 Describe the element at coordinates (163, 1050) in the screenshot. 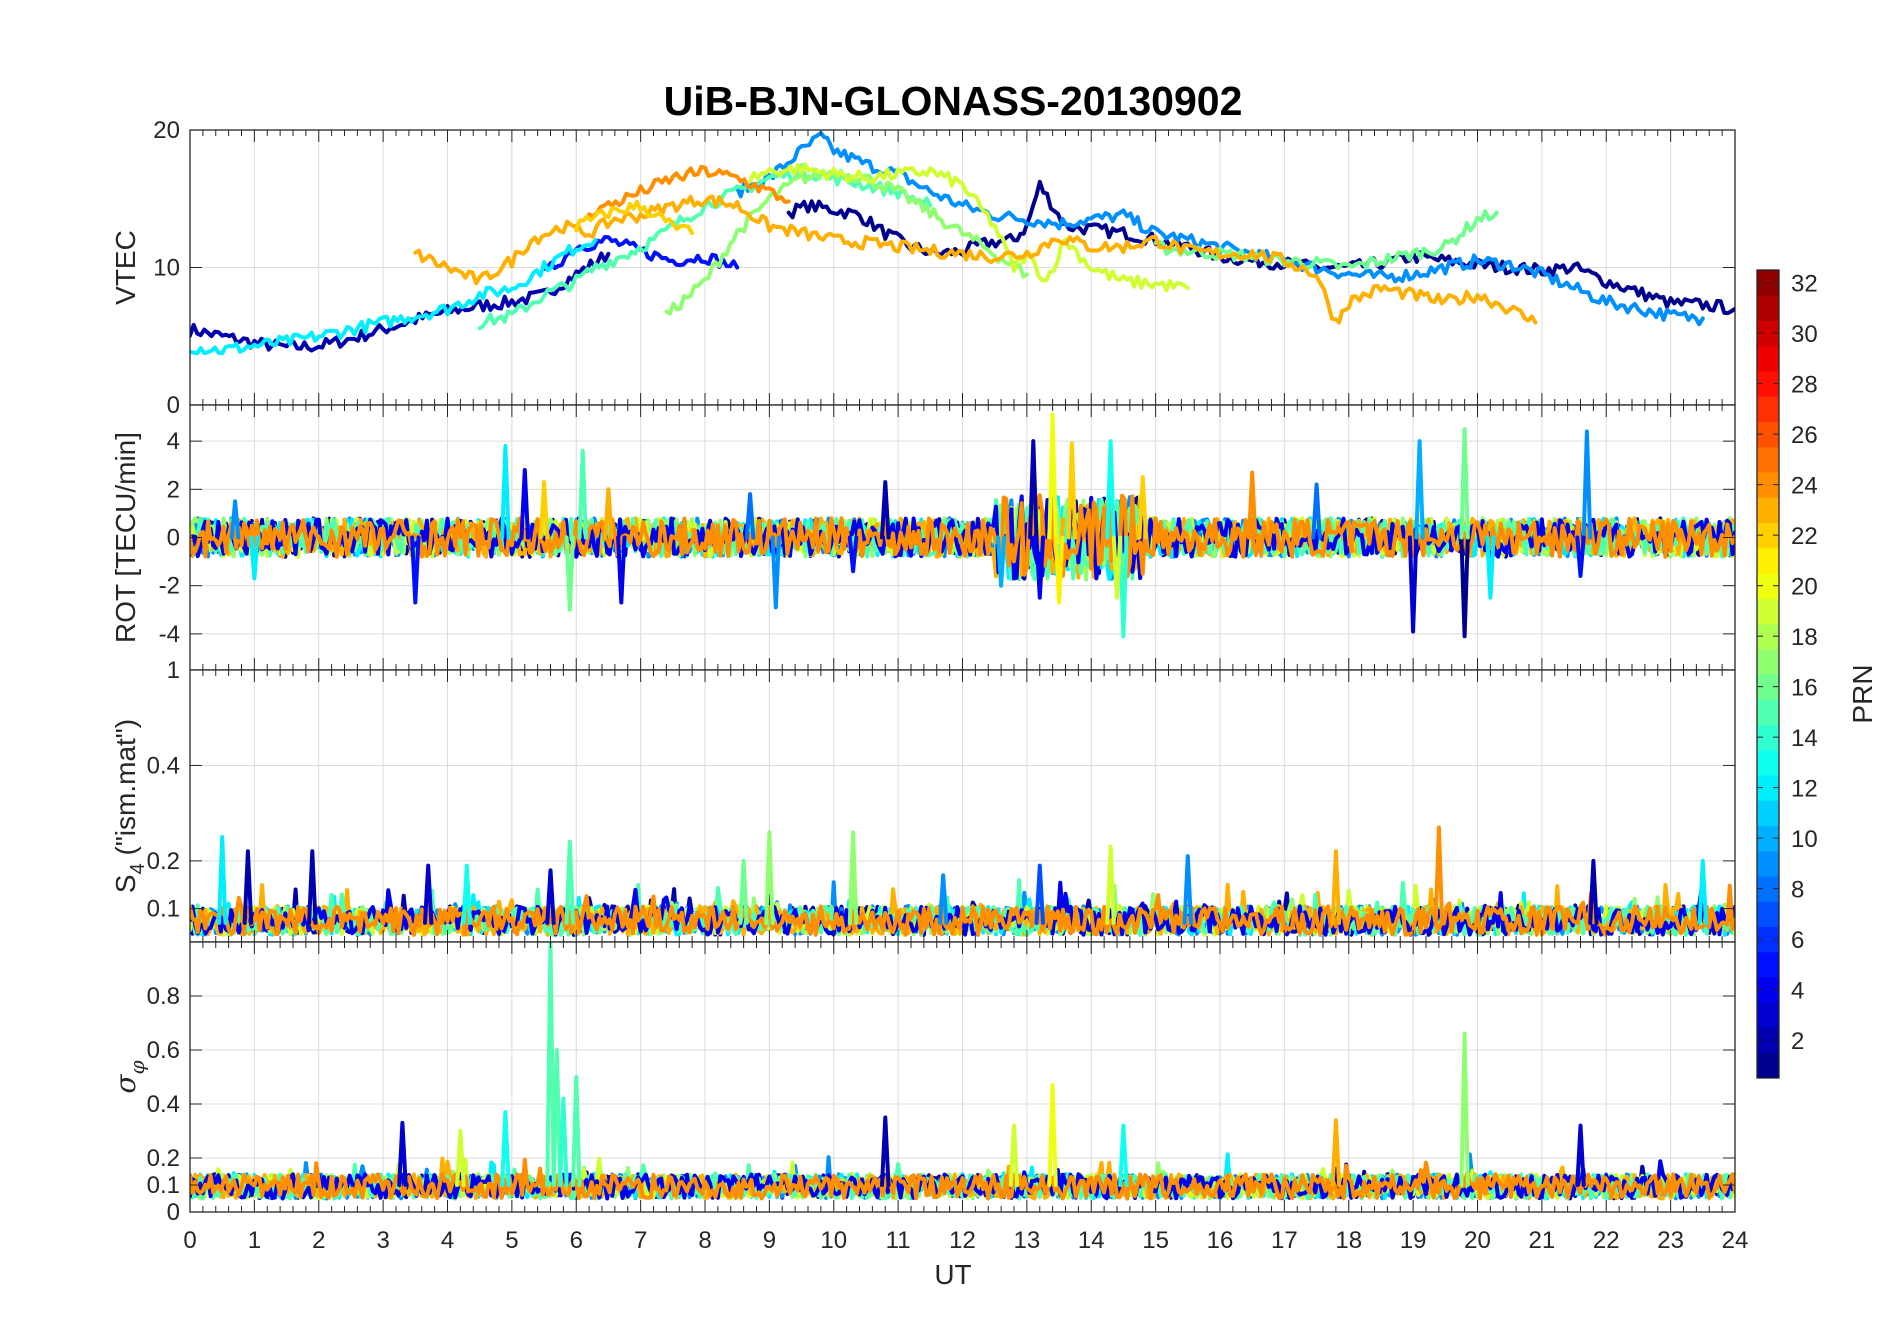

I see `y-tick-label: 0.6` at that location.